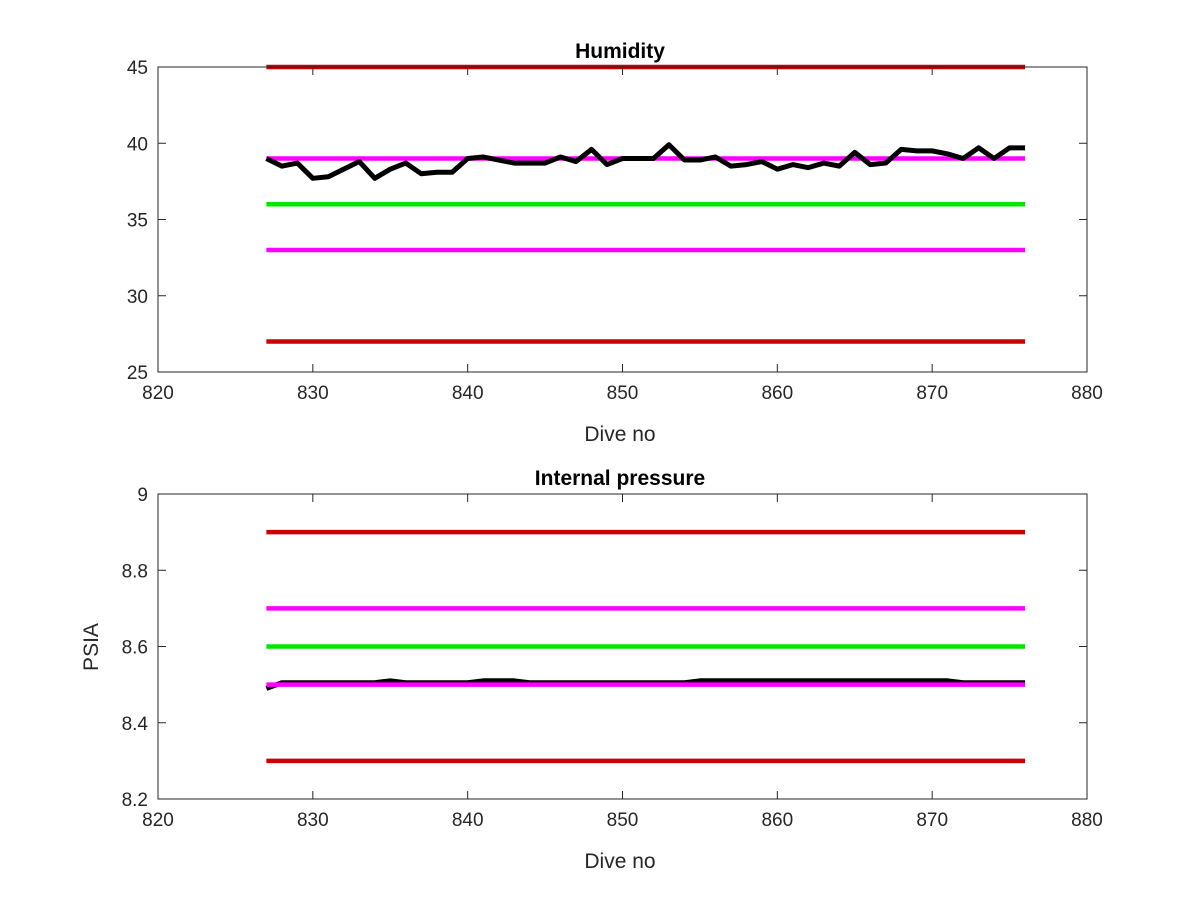  Describe the element at coordinates (468, 393) in the screenshot. I see `humidity-xtick-label: 840` at that location.